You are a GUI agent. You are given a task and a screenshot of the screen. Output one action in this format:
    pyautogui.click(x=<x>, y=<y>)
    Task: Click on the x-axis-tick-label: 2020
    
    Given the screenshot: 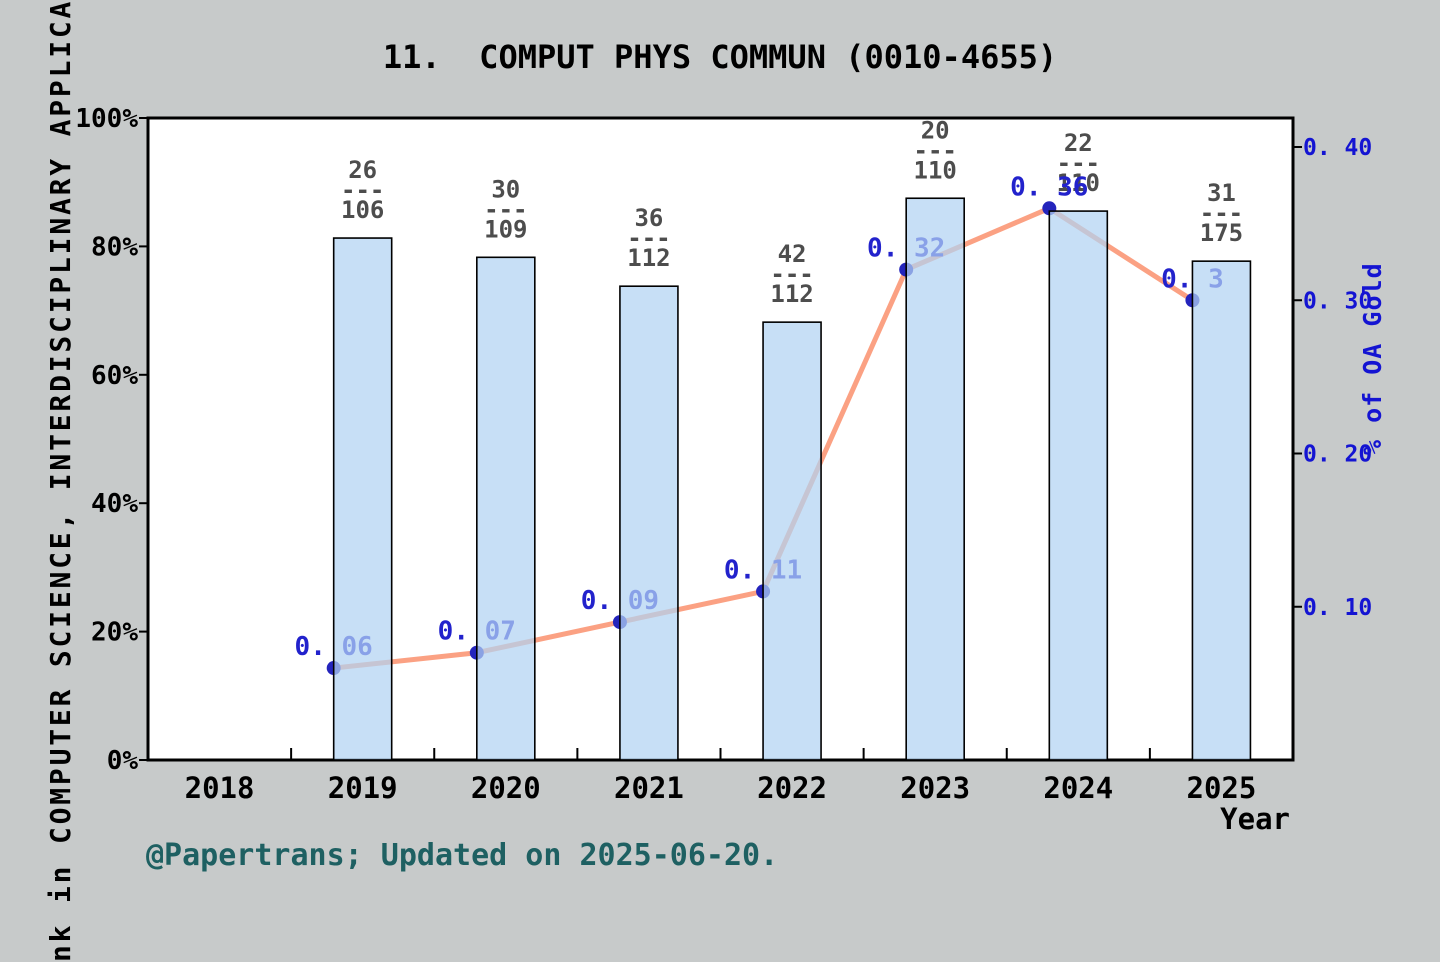 What is the action you would take?
    pyautogui.click(x=506, y=788)
    